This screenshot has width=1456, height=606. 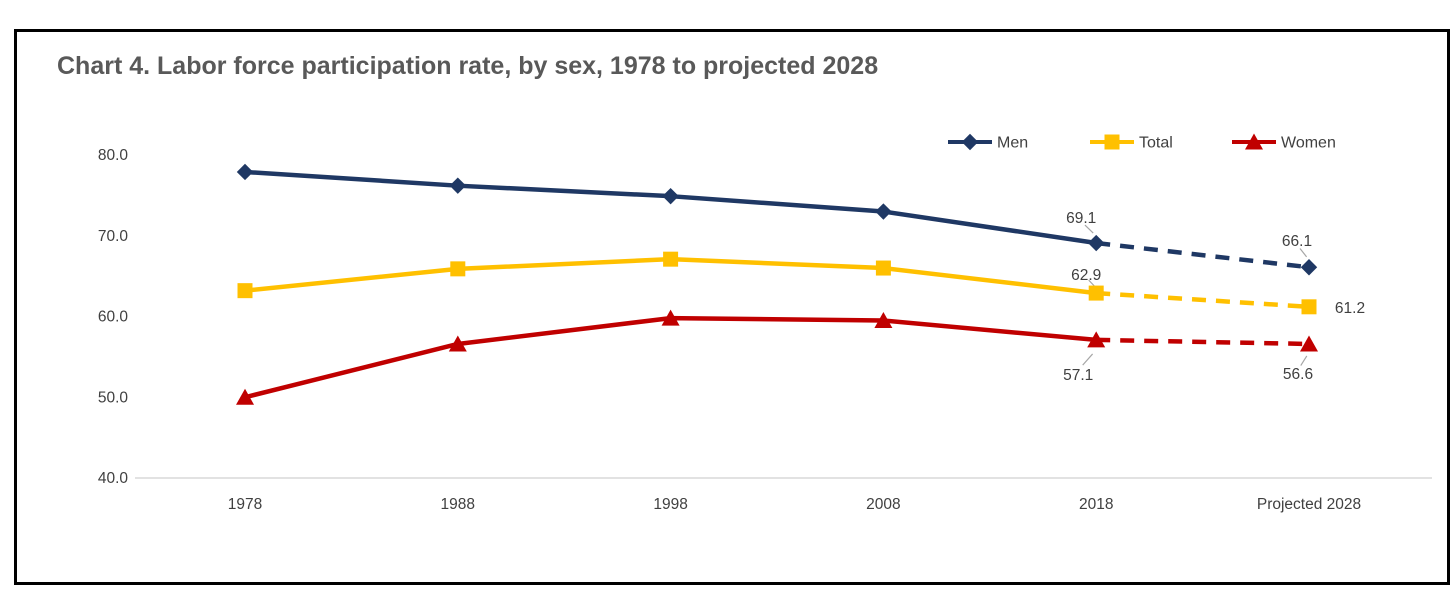 What do you see at coordinates (1304, 360) in the screenshot?
I see `leader-line-women-projected-2028` at bounding box center [1304, 360].